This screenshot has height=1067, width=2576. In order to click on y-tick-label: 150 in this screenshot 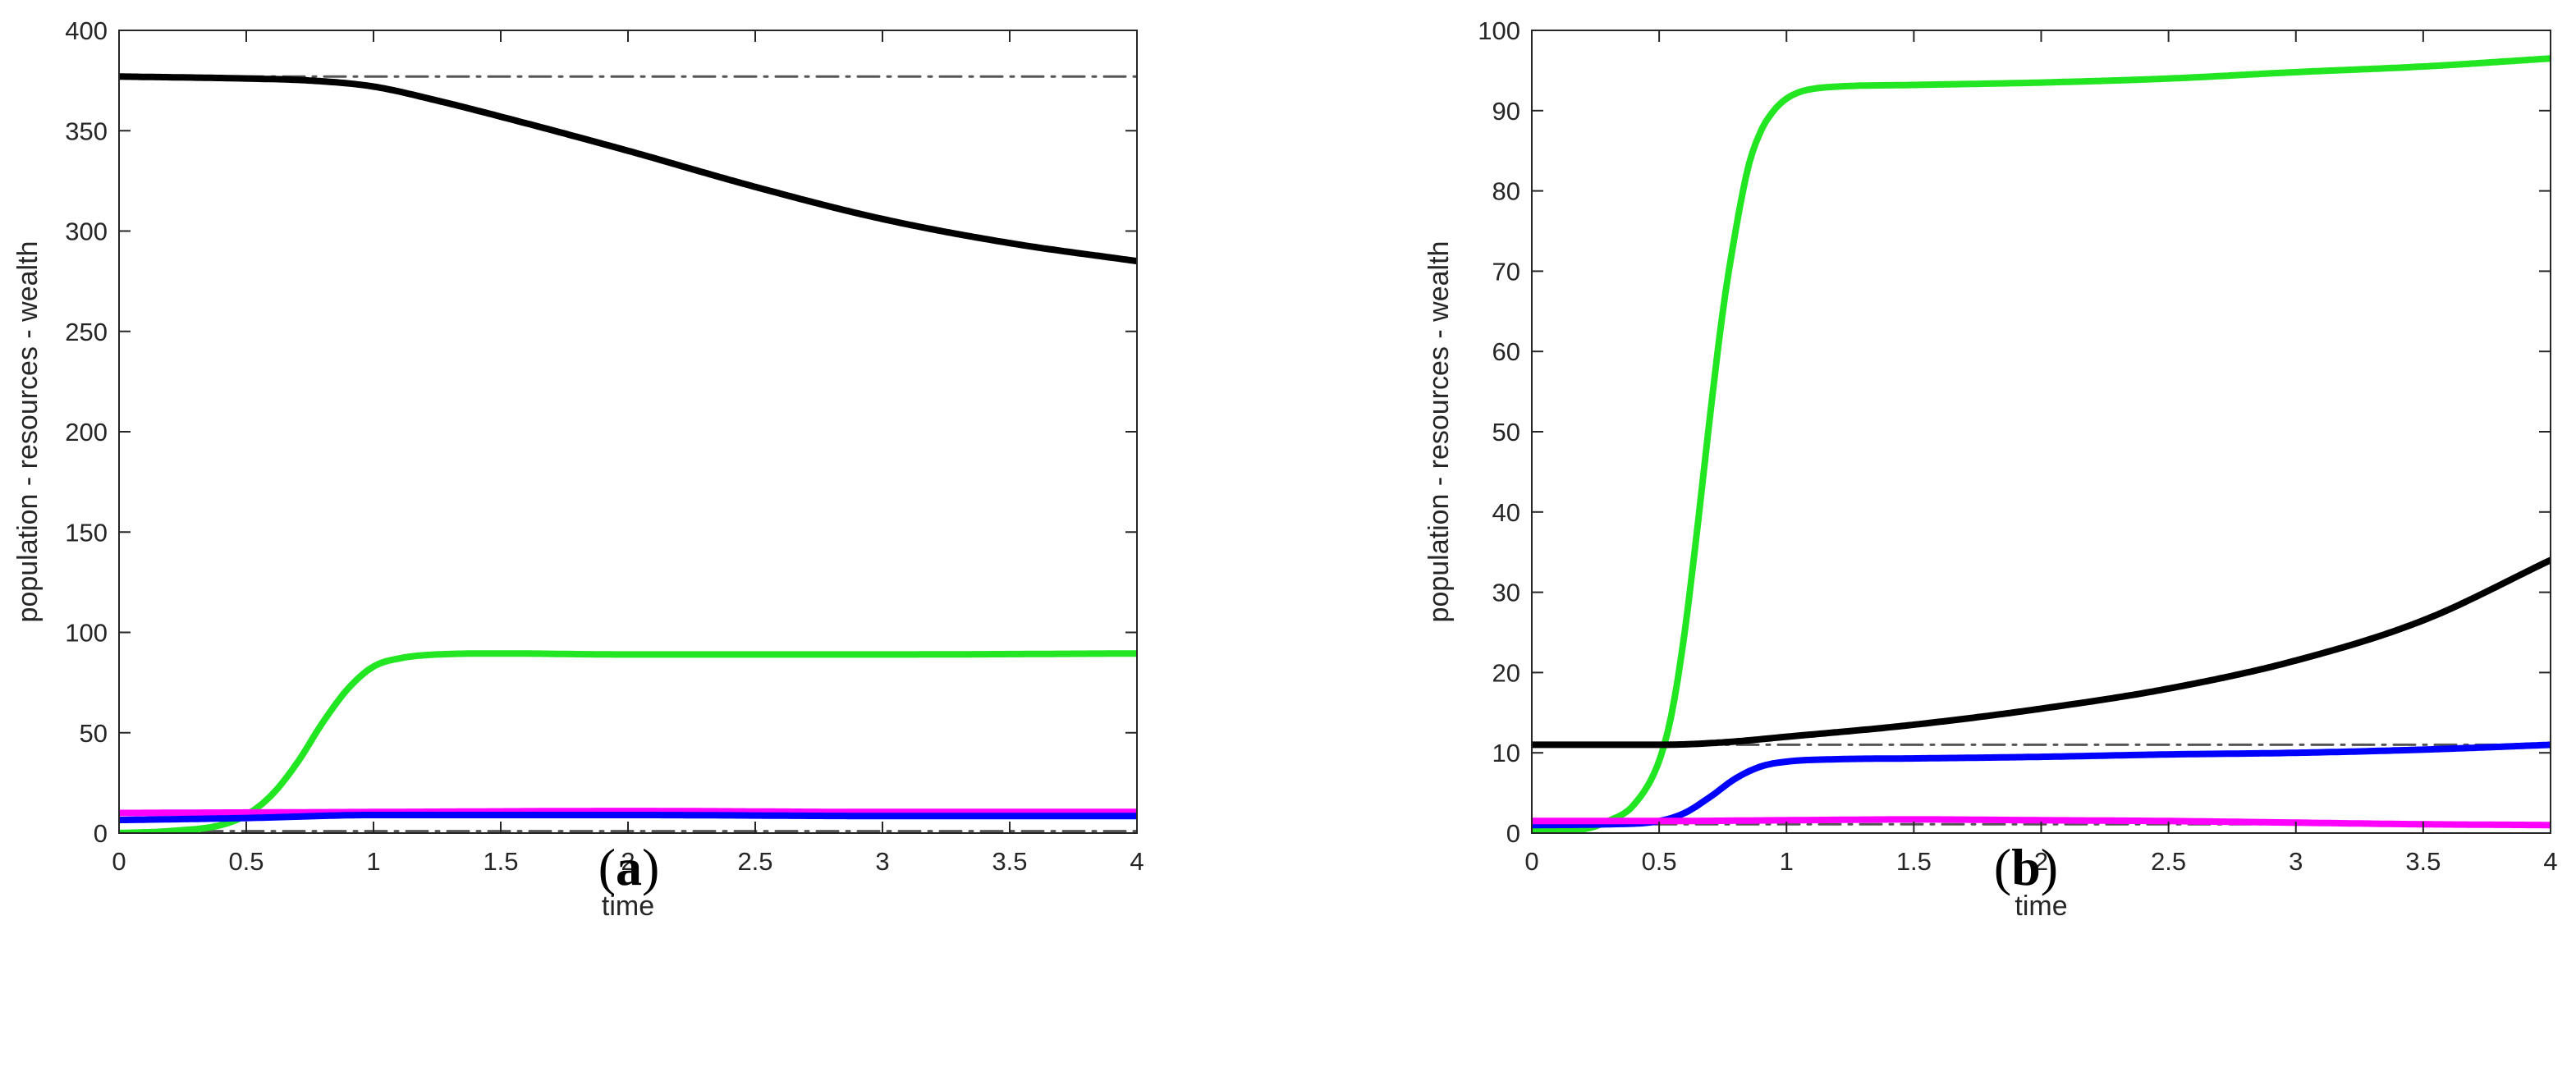, I will do `click(87, 532)`.